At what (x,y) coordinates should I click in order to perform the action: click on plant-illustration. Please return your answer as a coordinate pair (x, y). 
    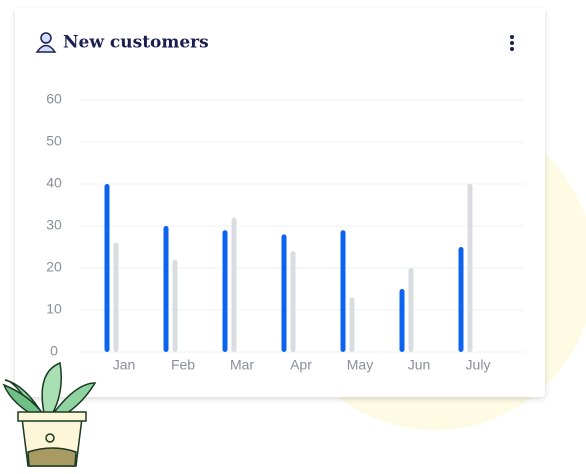
    Looking at the image, I should click on (49, 414).